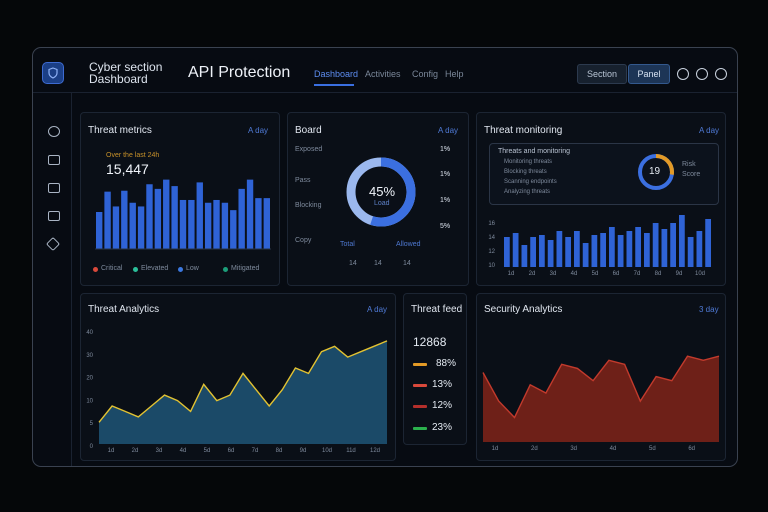  Describe the element at coordinates (652, 449) in the screenshot. I see `x-tick-label: 5d` at that location.